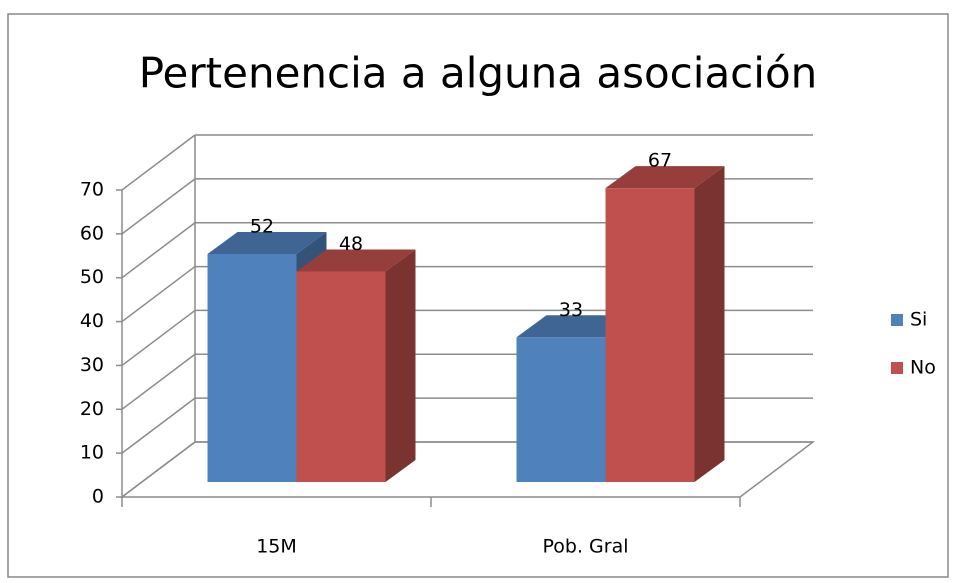 The image size is (956, 583). Describe the element at coordinates (571, 310) in the screenshot. I see `data-label: 33` at that location.